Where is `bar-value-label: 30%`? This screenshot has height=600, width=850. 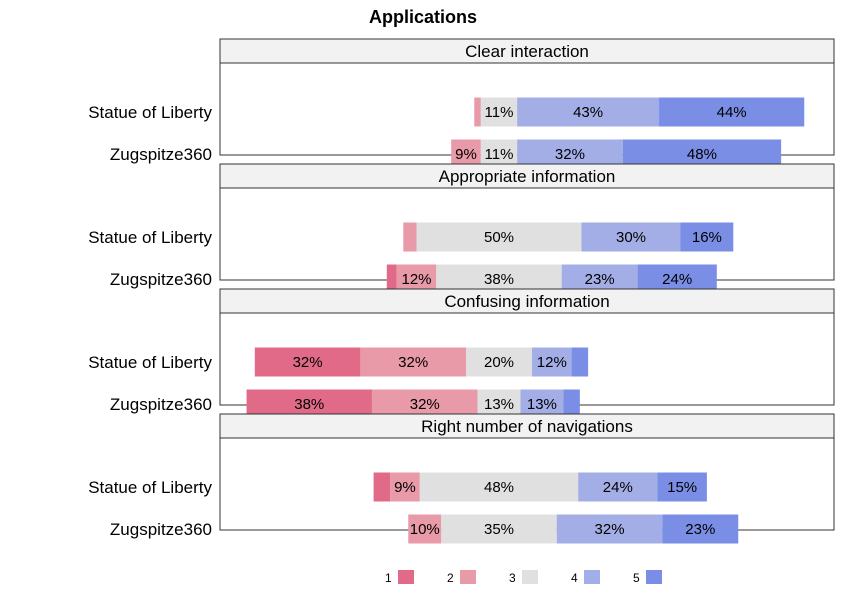 bar-value-label: 30% is located at coordinates (631, 237).